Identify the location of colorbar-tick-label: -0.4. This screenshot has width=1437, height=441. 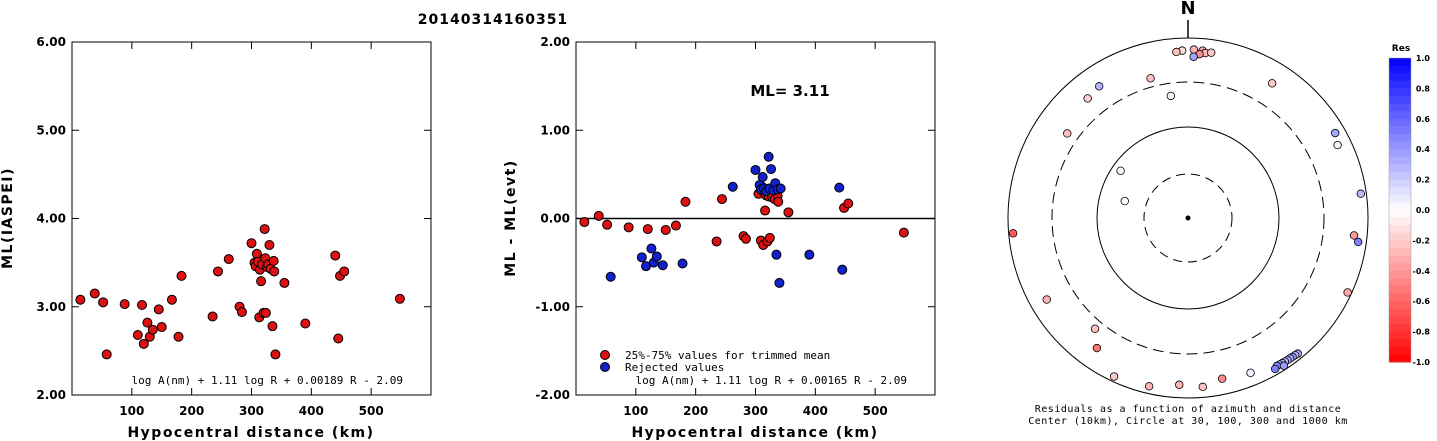
(1422, 271).